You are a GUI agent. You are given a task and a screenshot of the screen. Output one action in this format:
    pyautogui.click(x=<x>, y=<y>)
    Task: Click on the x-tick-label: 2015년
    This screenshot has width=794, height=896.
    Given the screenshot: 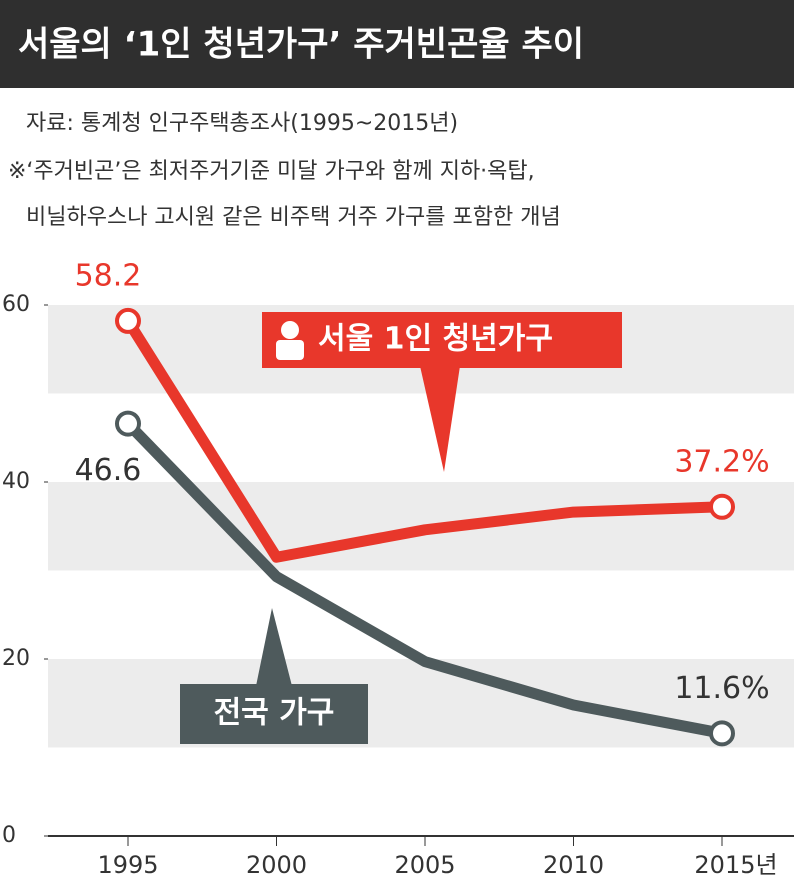 What is the action you would take?
    pyautogui.click(x=735, y=865)
    